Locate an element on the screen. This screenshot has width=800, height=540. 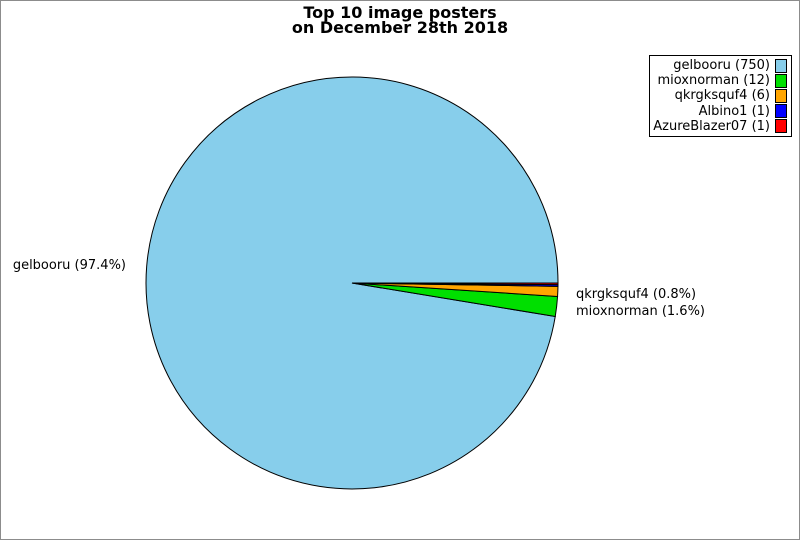
legend-row-albino1: Albino1 (1) is located at coordinates (720, 111).